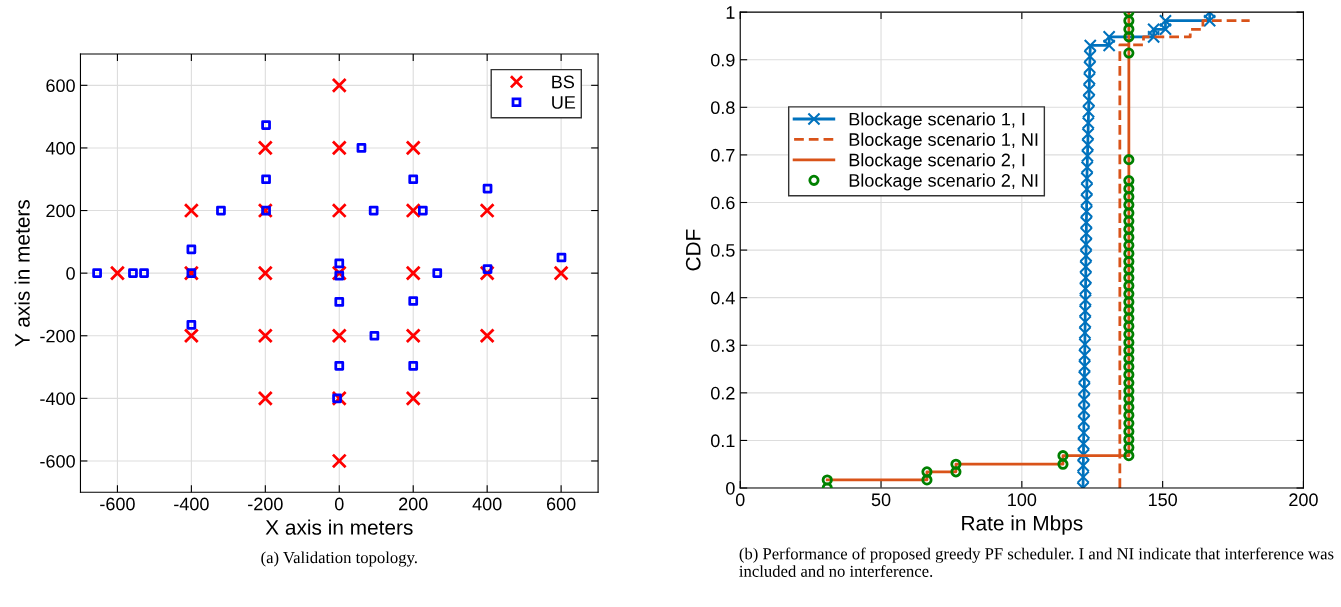 The image size is (1341, 607). What do you see at coordinates (22, 273) in the screenshot?
I see `y-axis-title: Y axis in meters` at bounding box center [22, 273].